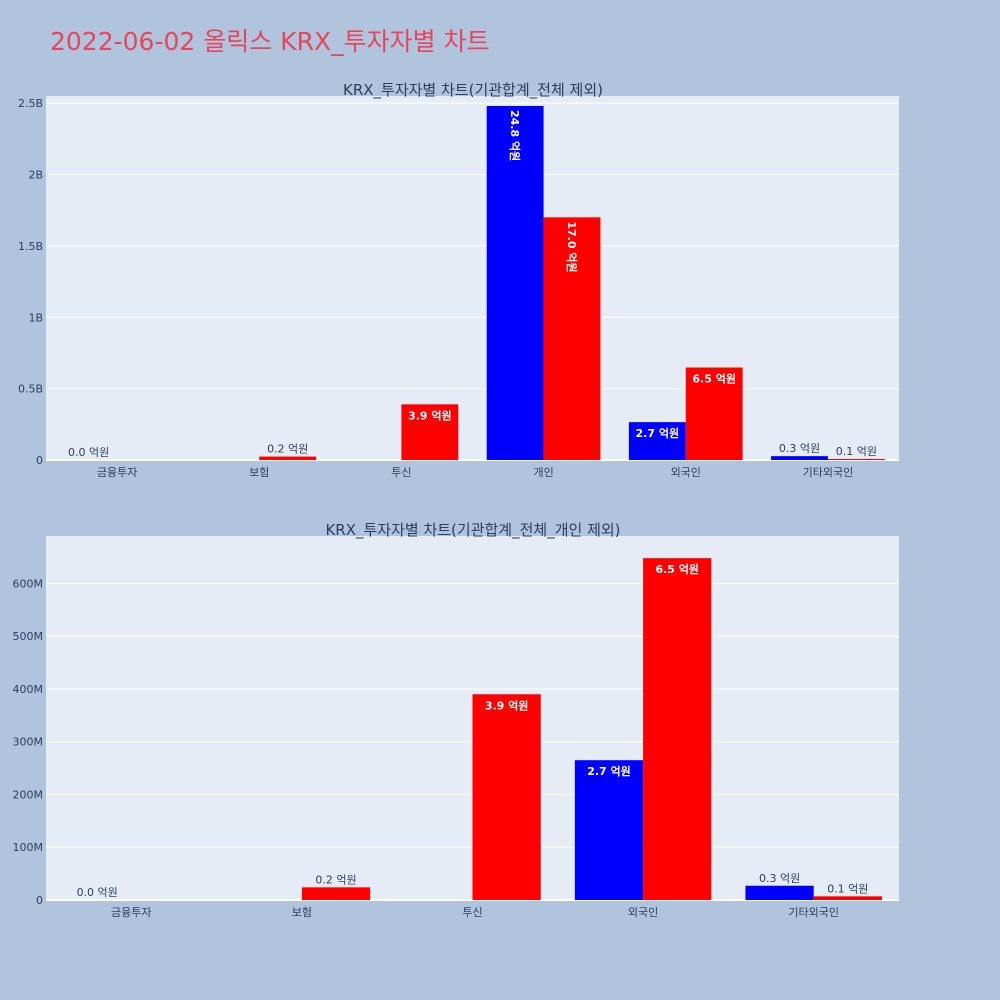 This screenshot has width=1000, height=1000. I want to click on page-title: 2022-06-02 올릭스 KRX_투자자별 차트, so click(270, 41).